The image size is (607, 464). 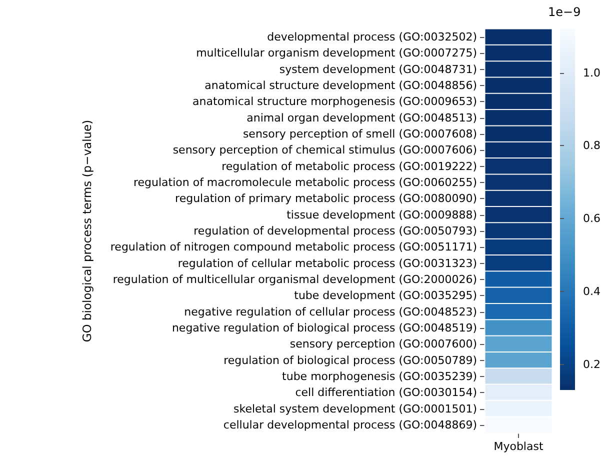 What do you see at coordinates (330, 311) in the screenshot?
I see `y-tick-label: negative regulation of cellular process (GO:0048523)` at bounding box center [330, 311].